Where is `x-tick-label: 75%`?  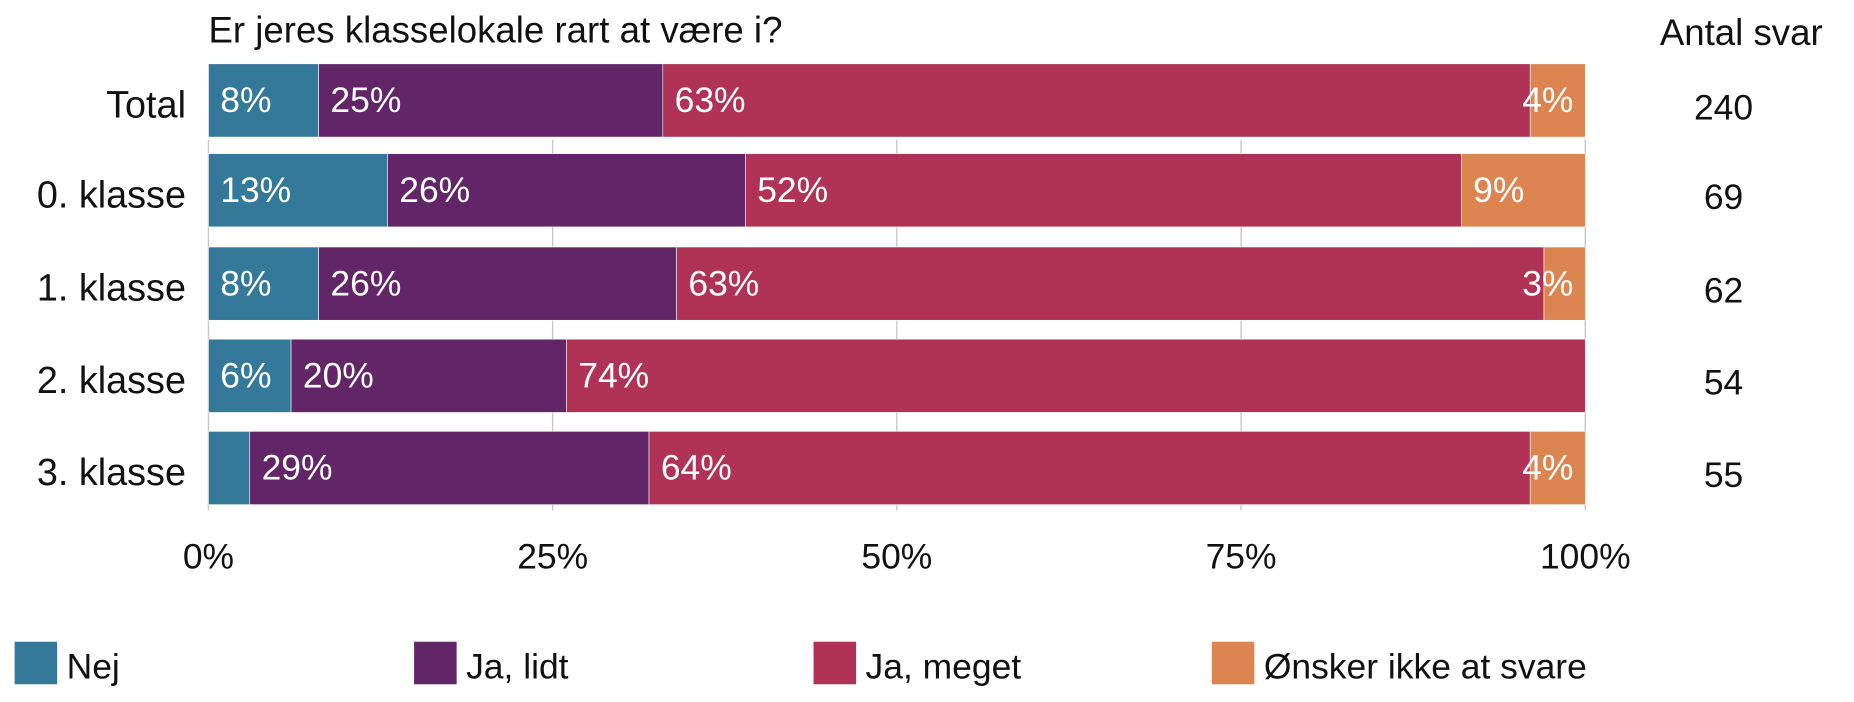
x-tick-label: 75% is located at coordinates (1241, 556).